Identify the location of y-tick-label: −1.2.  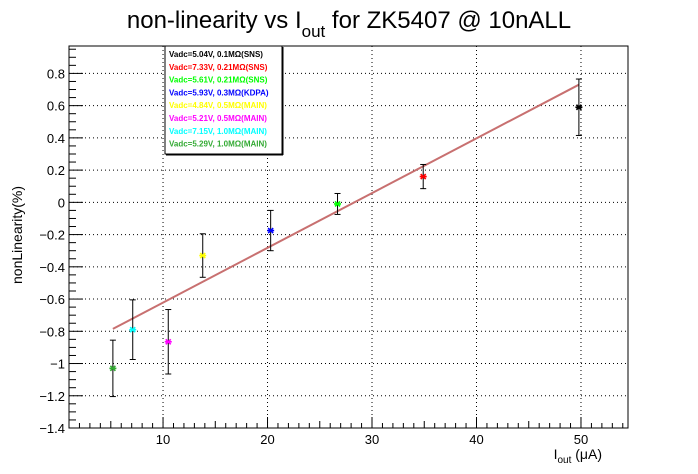
(52, 396).